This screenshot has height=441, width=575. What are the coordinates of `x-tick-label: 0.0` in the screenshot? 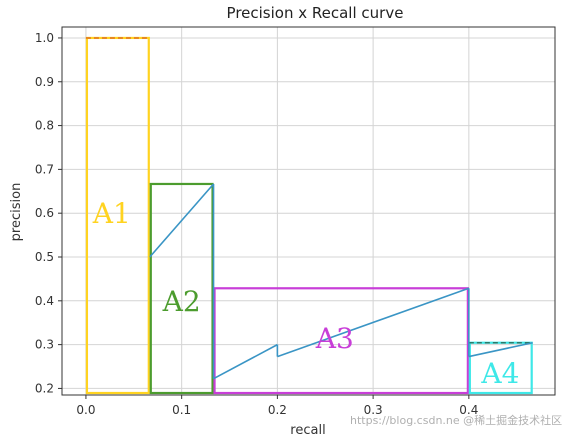 It's located at (85, 410).